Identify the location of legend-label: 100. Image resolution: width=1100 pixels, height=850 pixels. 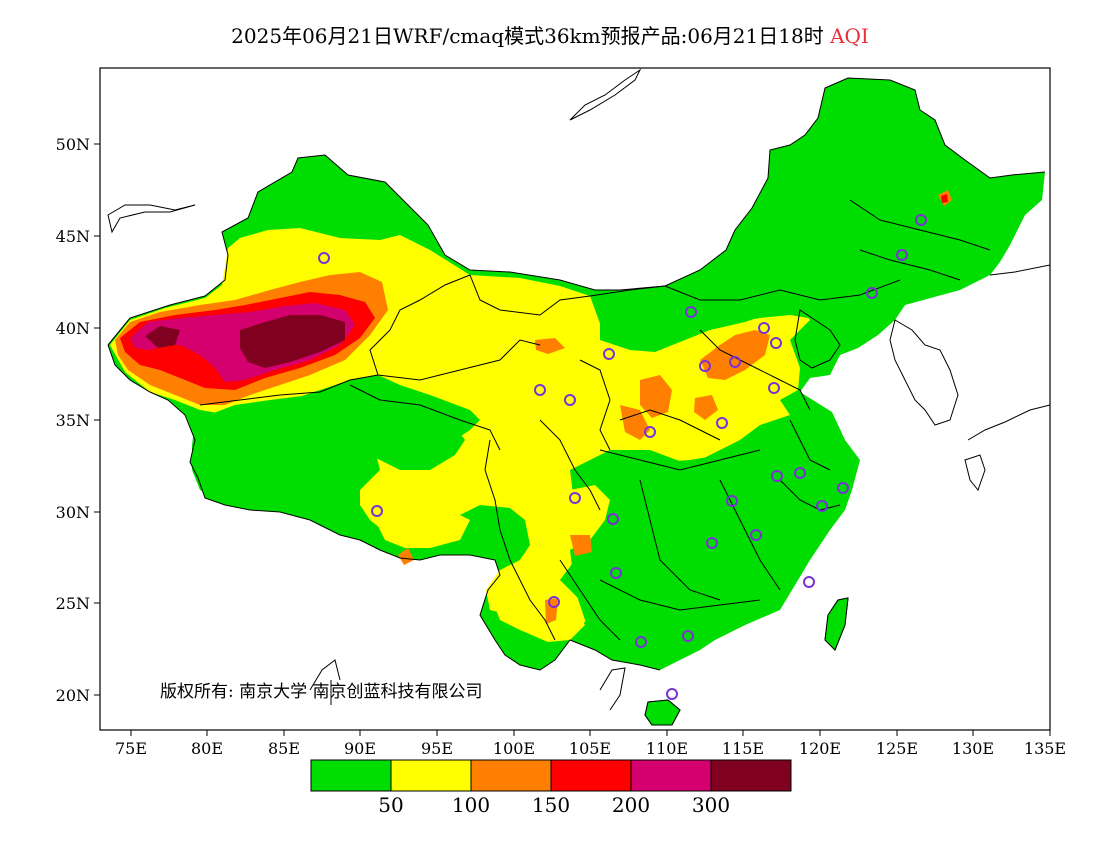
(471, 805).